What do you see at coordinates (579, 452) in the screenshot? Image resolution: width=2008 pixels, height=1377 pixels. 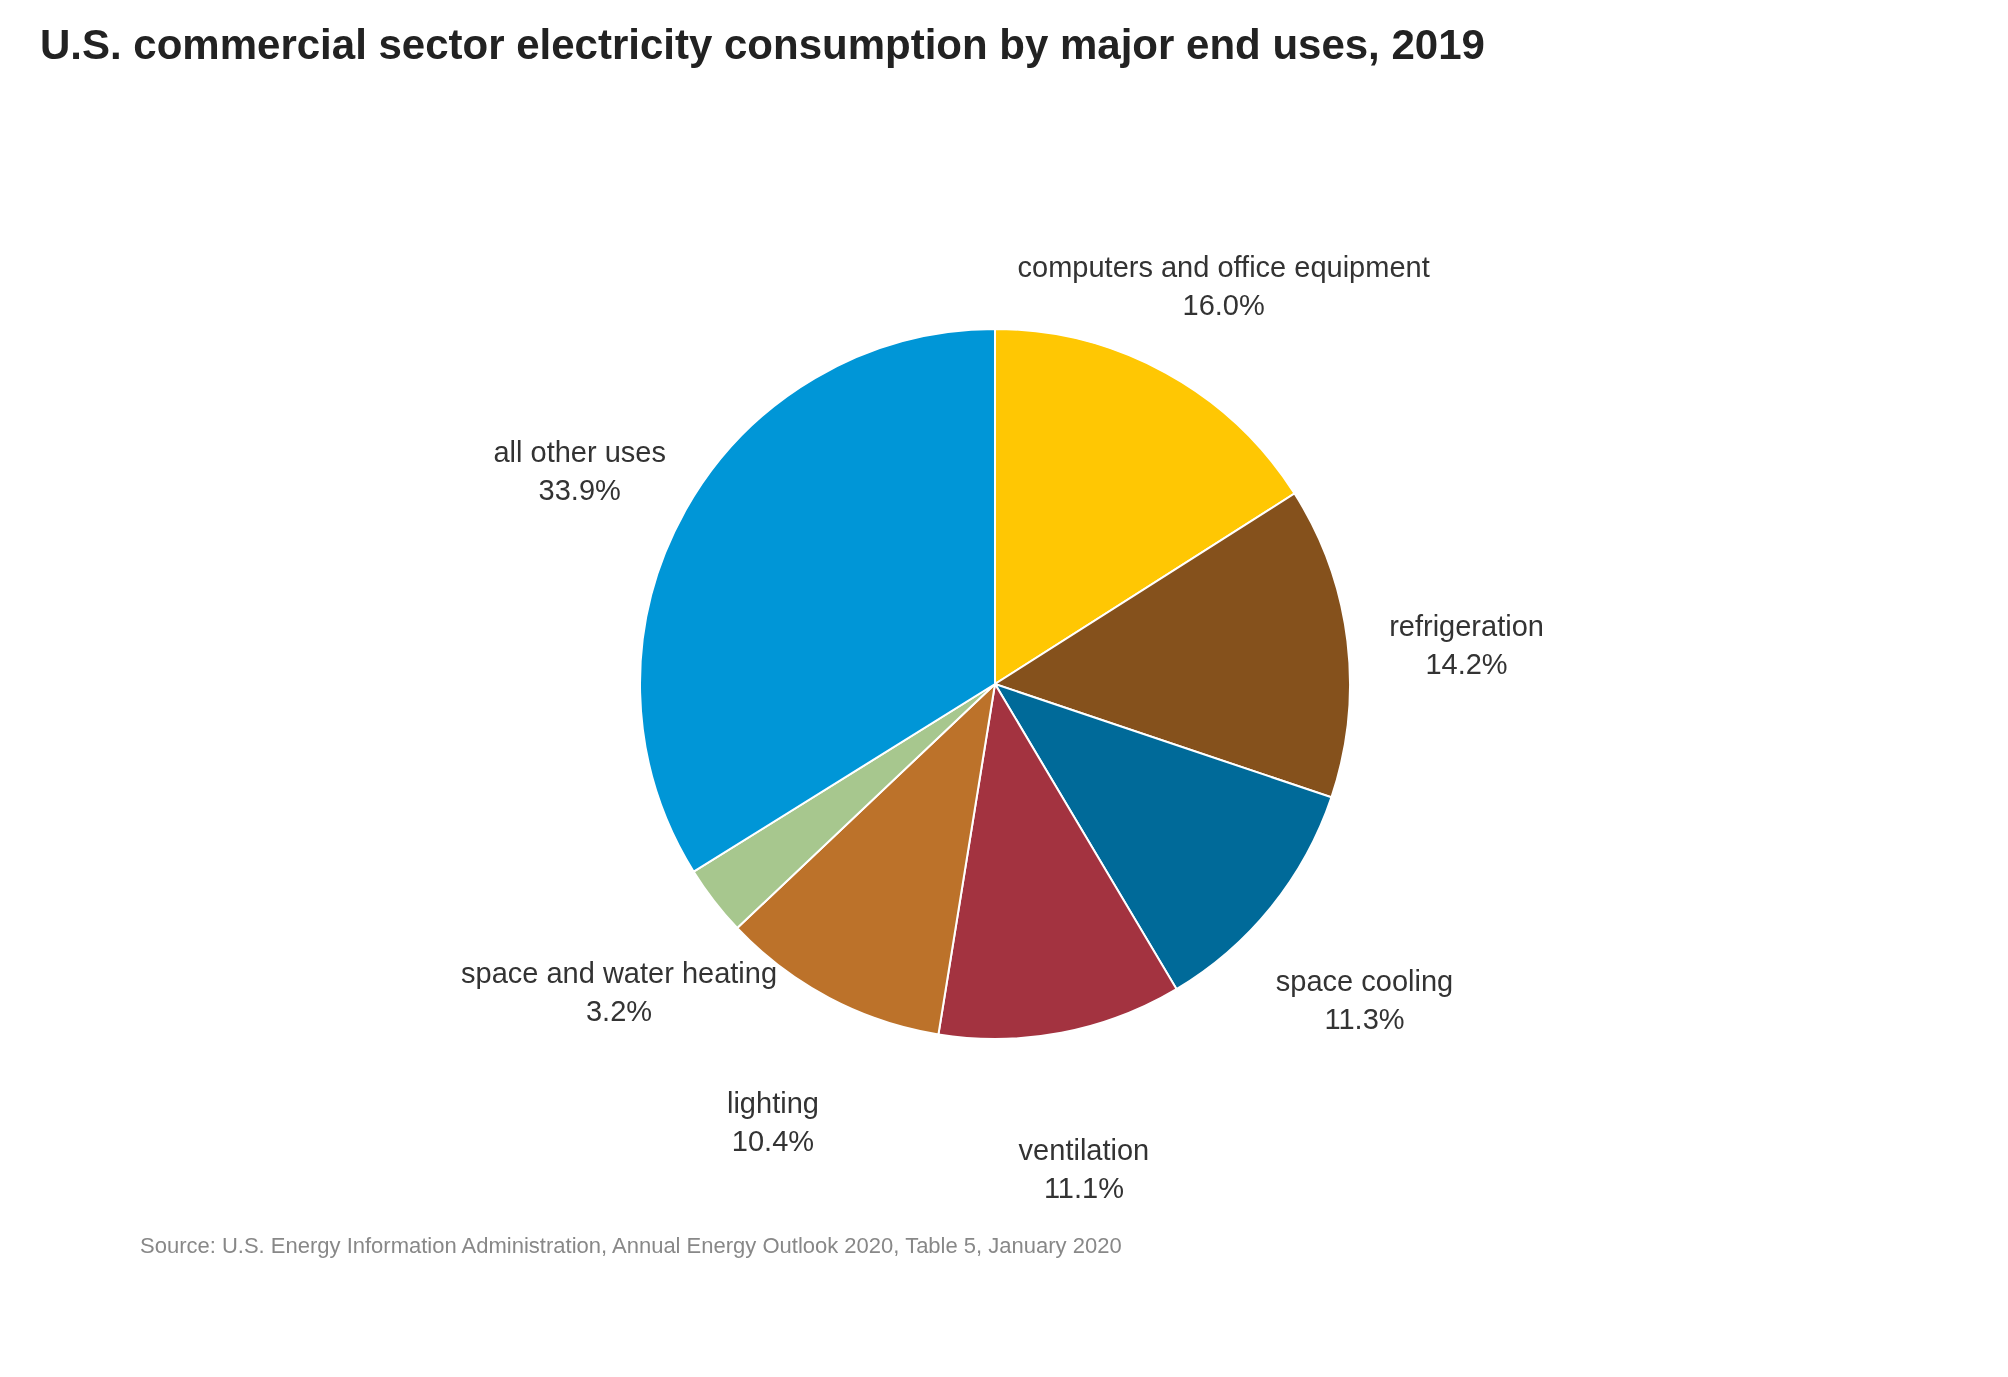 I see `slice-label: all other uses` at bounding box center [579, 452].